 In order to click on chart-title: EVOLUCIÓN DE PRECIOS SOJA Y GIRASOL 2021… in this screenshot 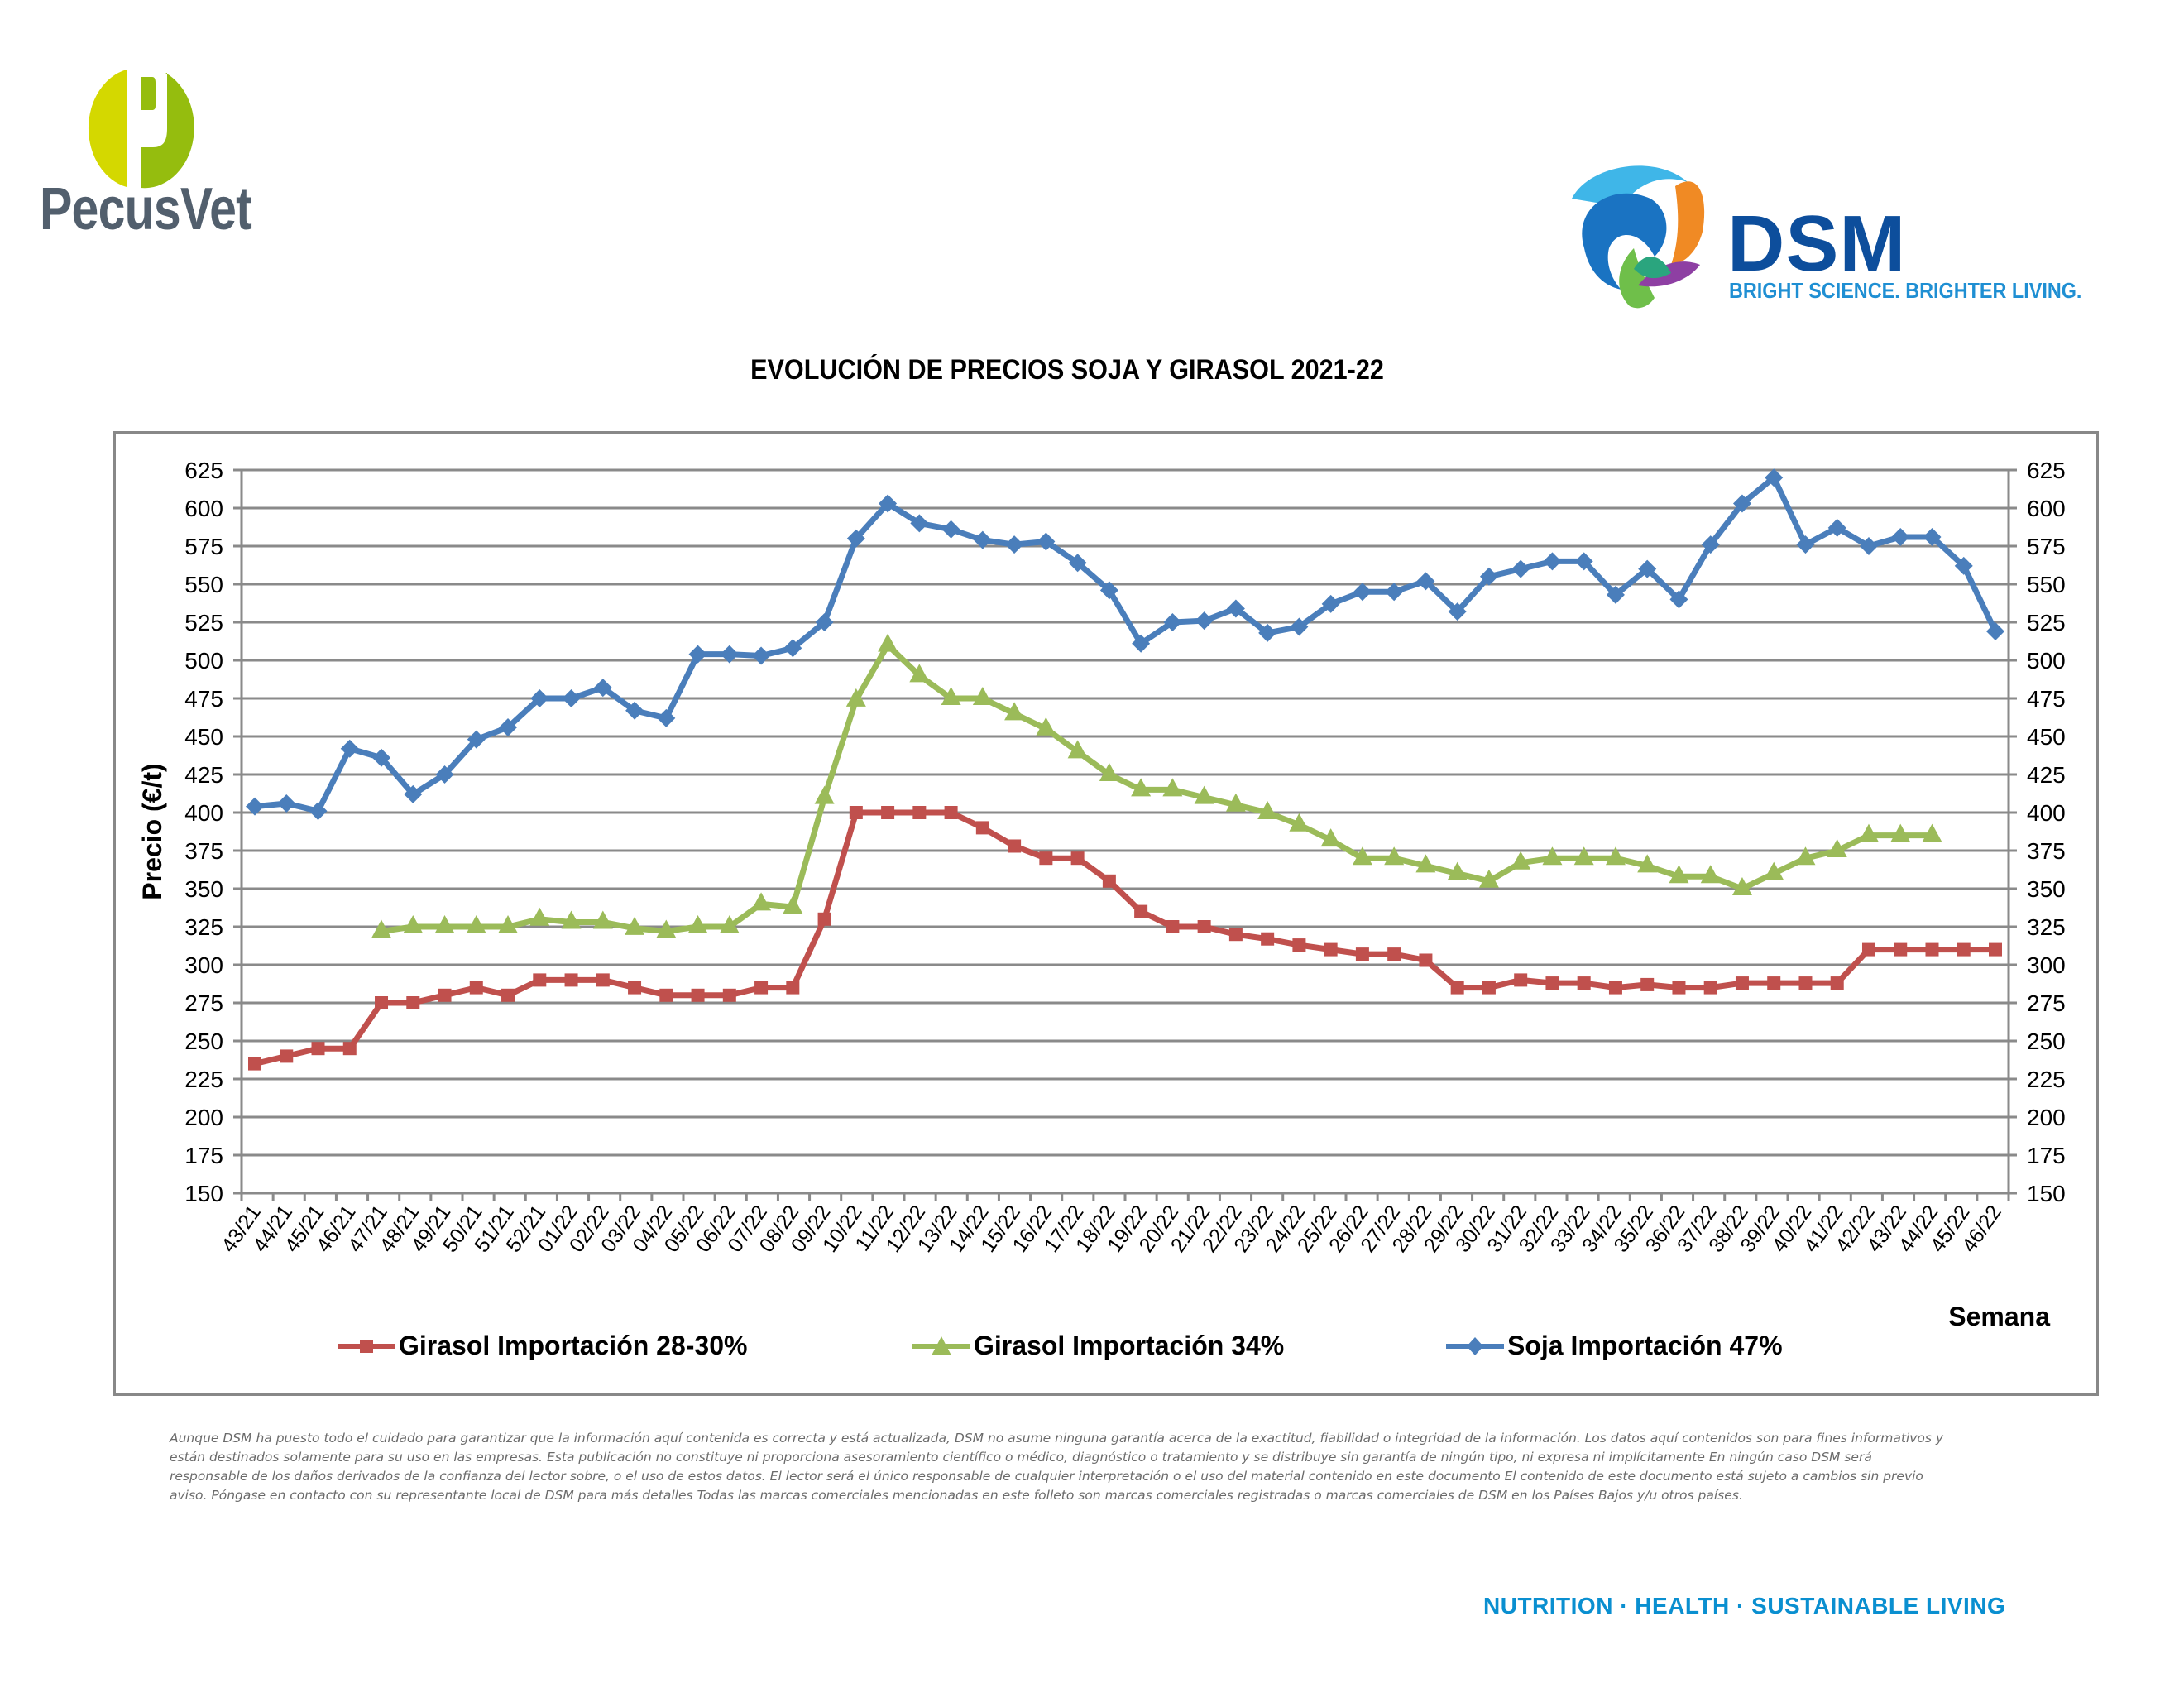, I will do `click(1067, 370)`.